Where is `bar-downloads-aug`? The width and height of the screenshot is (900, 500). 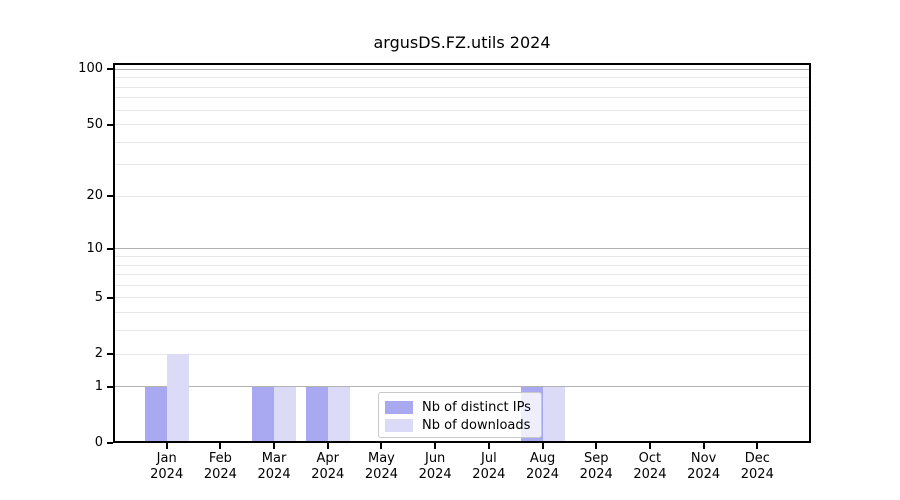 bar-downloads-aug is located at coordinates (553, 414).